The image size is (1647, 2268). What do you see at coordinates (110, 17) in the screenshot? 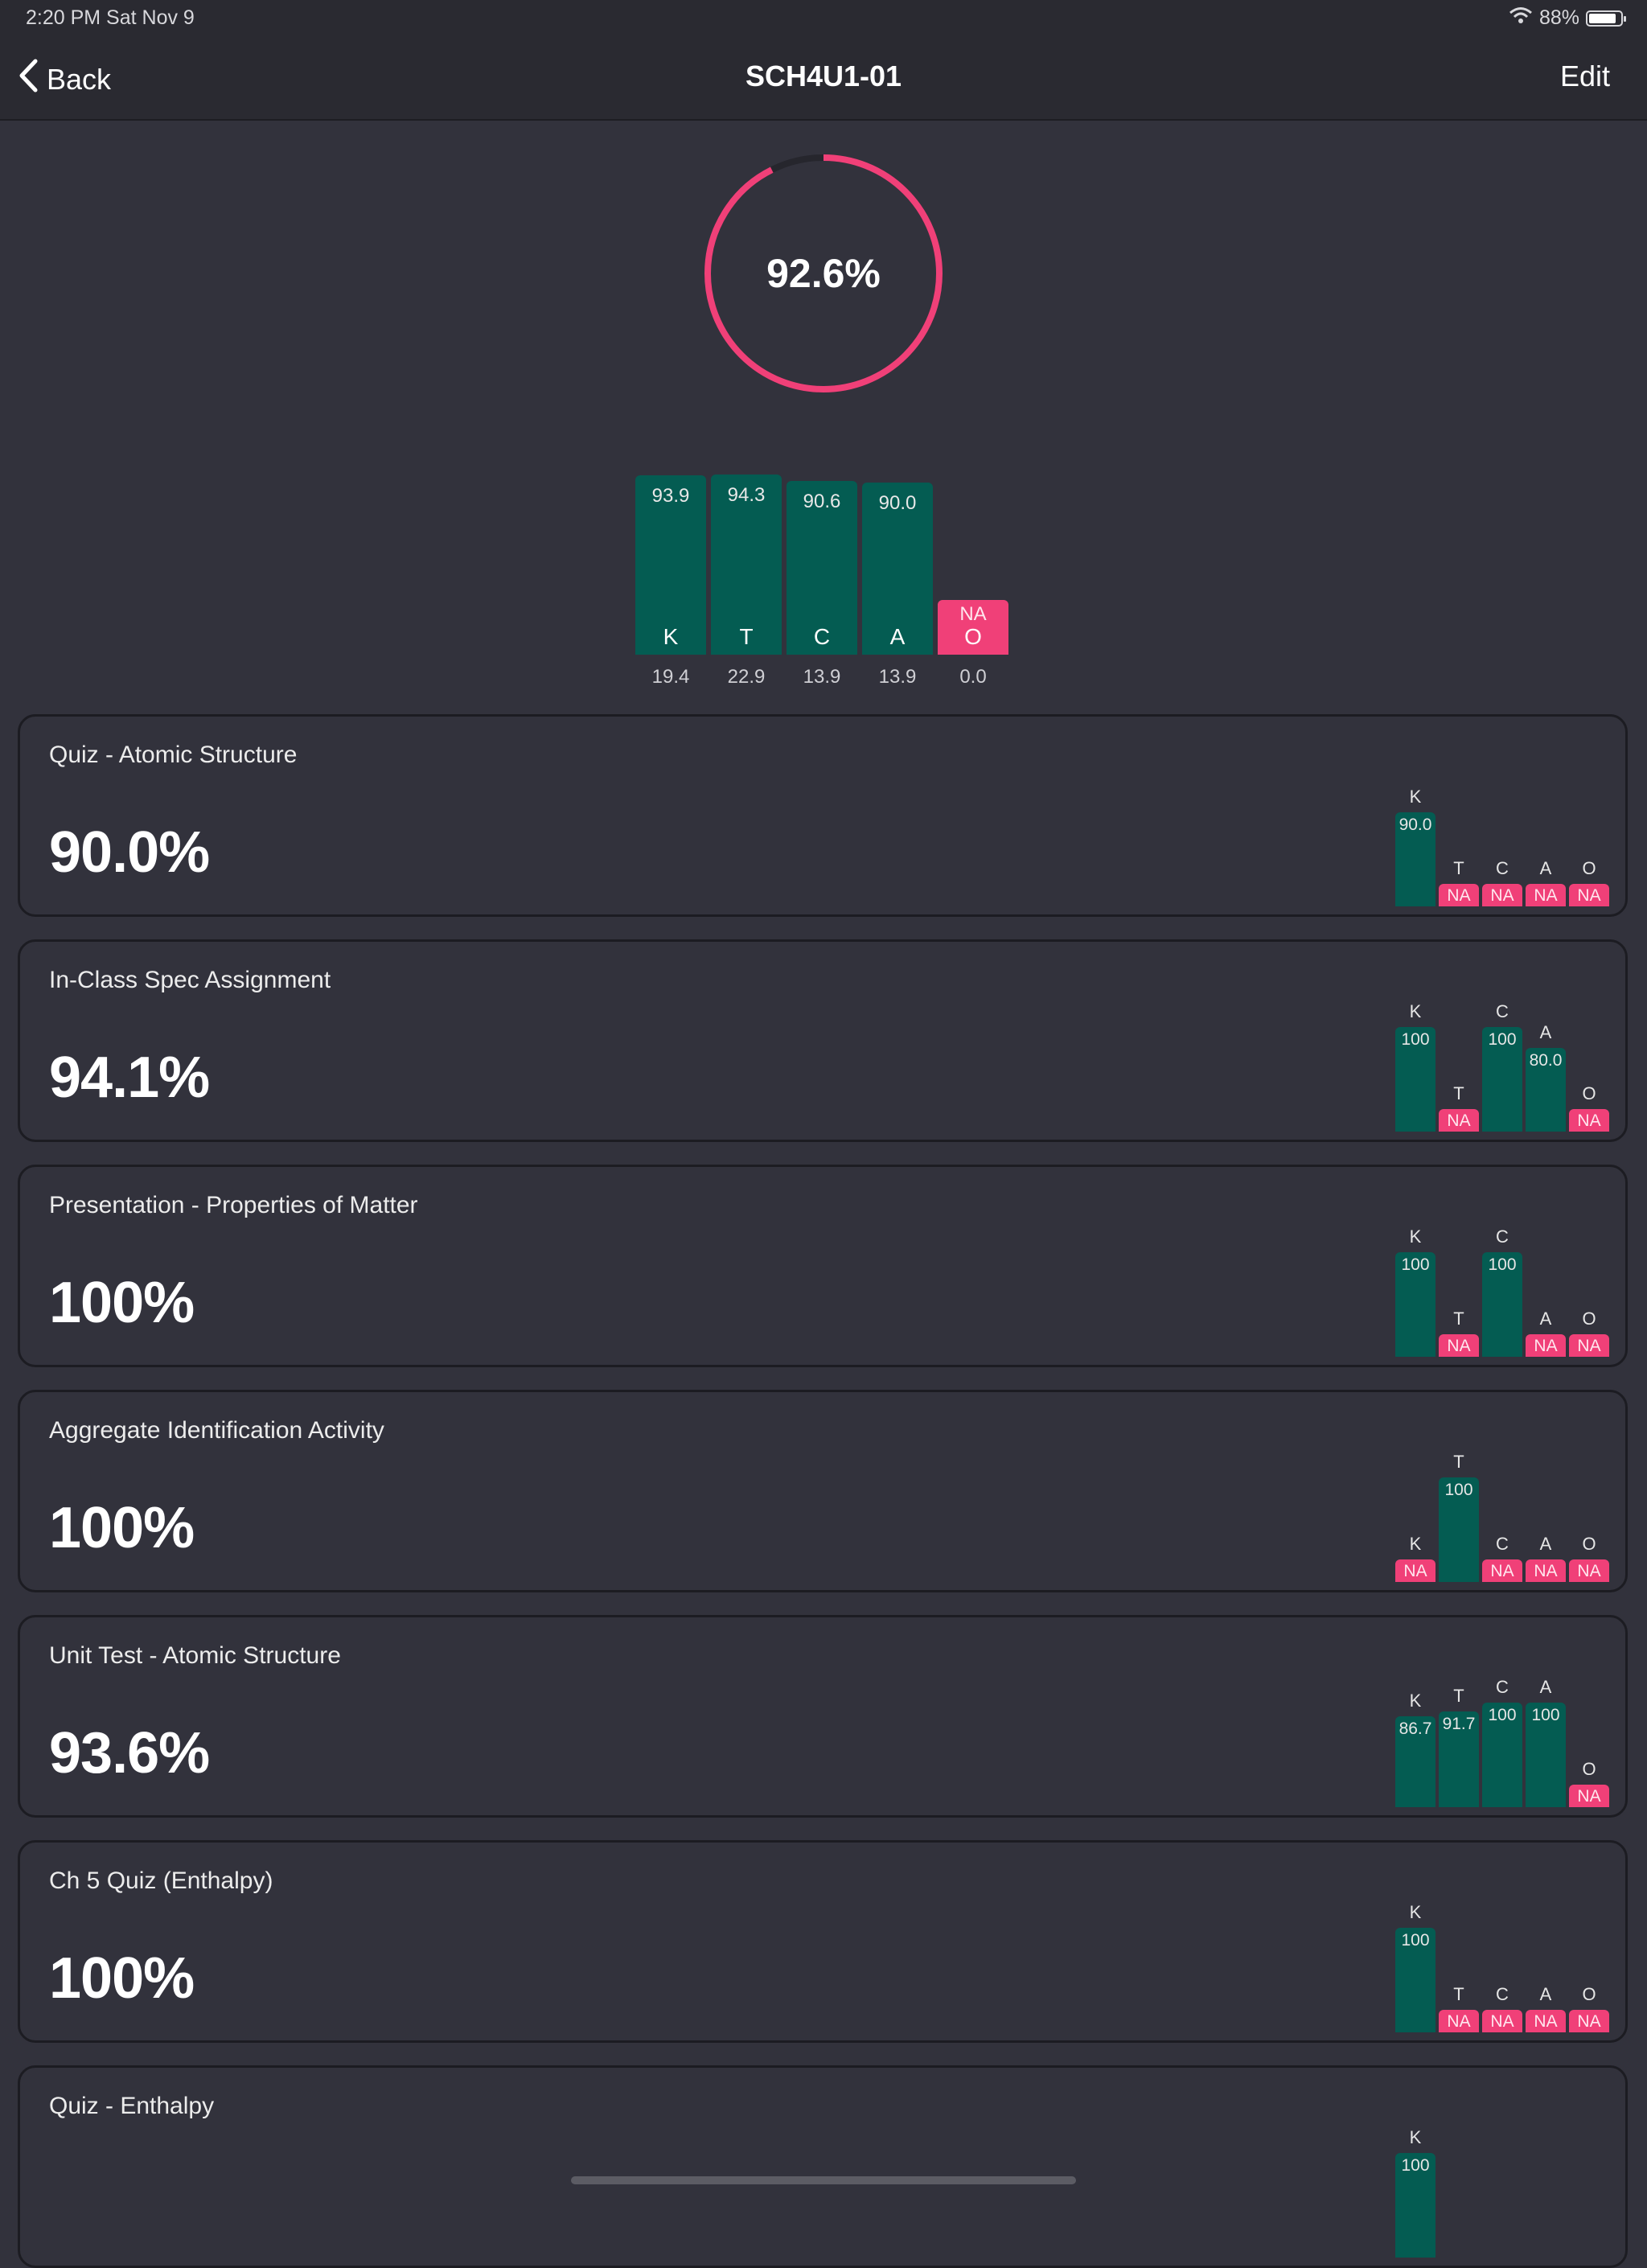
I see `status-time: 2:20 PM Sat Nov 9` at bounding box center [110, 17].